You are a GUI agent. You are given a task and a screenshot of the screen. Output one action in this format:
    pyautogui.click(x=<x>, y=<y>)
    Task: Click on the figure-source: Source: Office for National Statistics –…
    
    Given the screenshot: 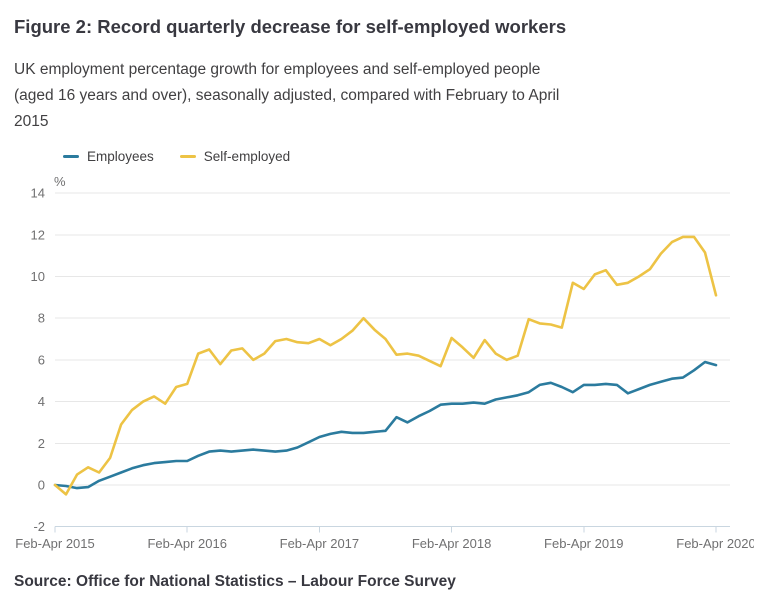 What is the action you would take?
    pyautogui.click(x=235, y=581)
    